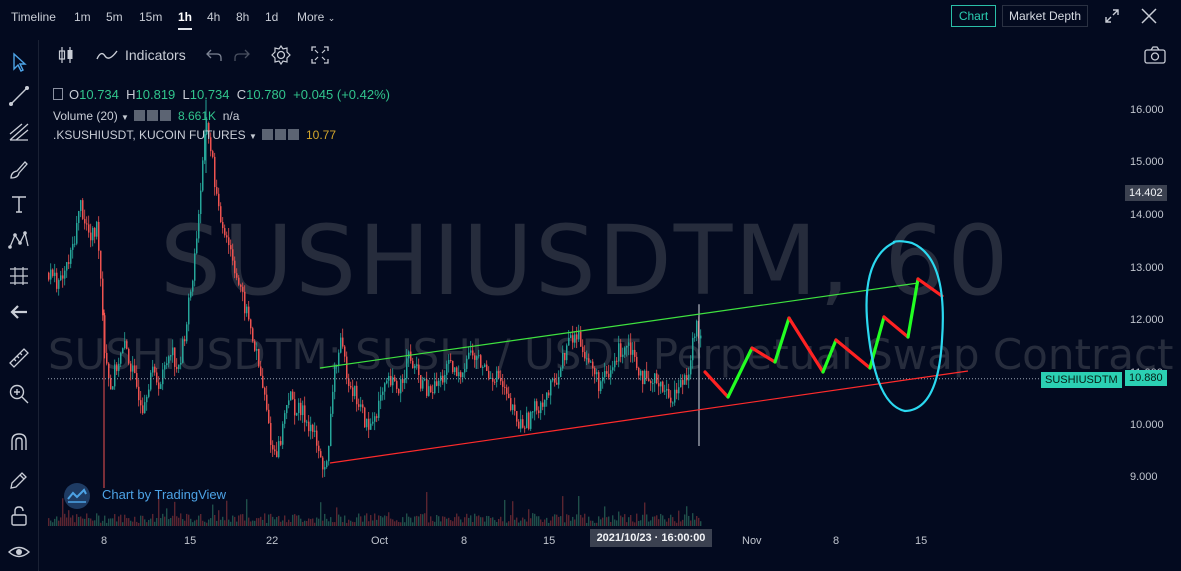  What do you see at coordinates (214, 17) in the screenshot?
I see `interval-4h: 4h` at bounding box center [214, 17].